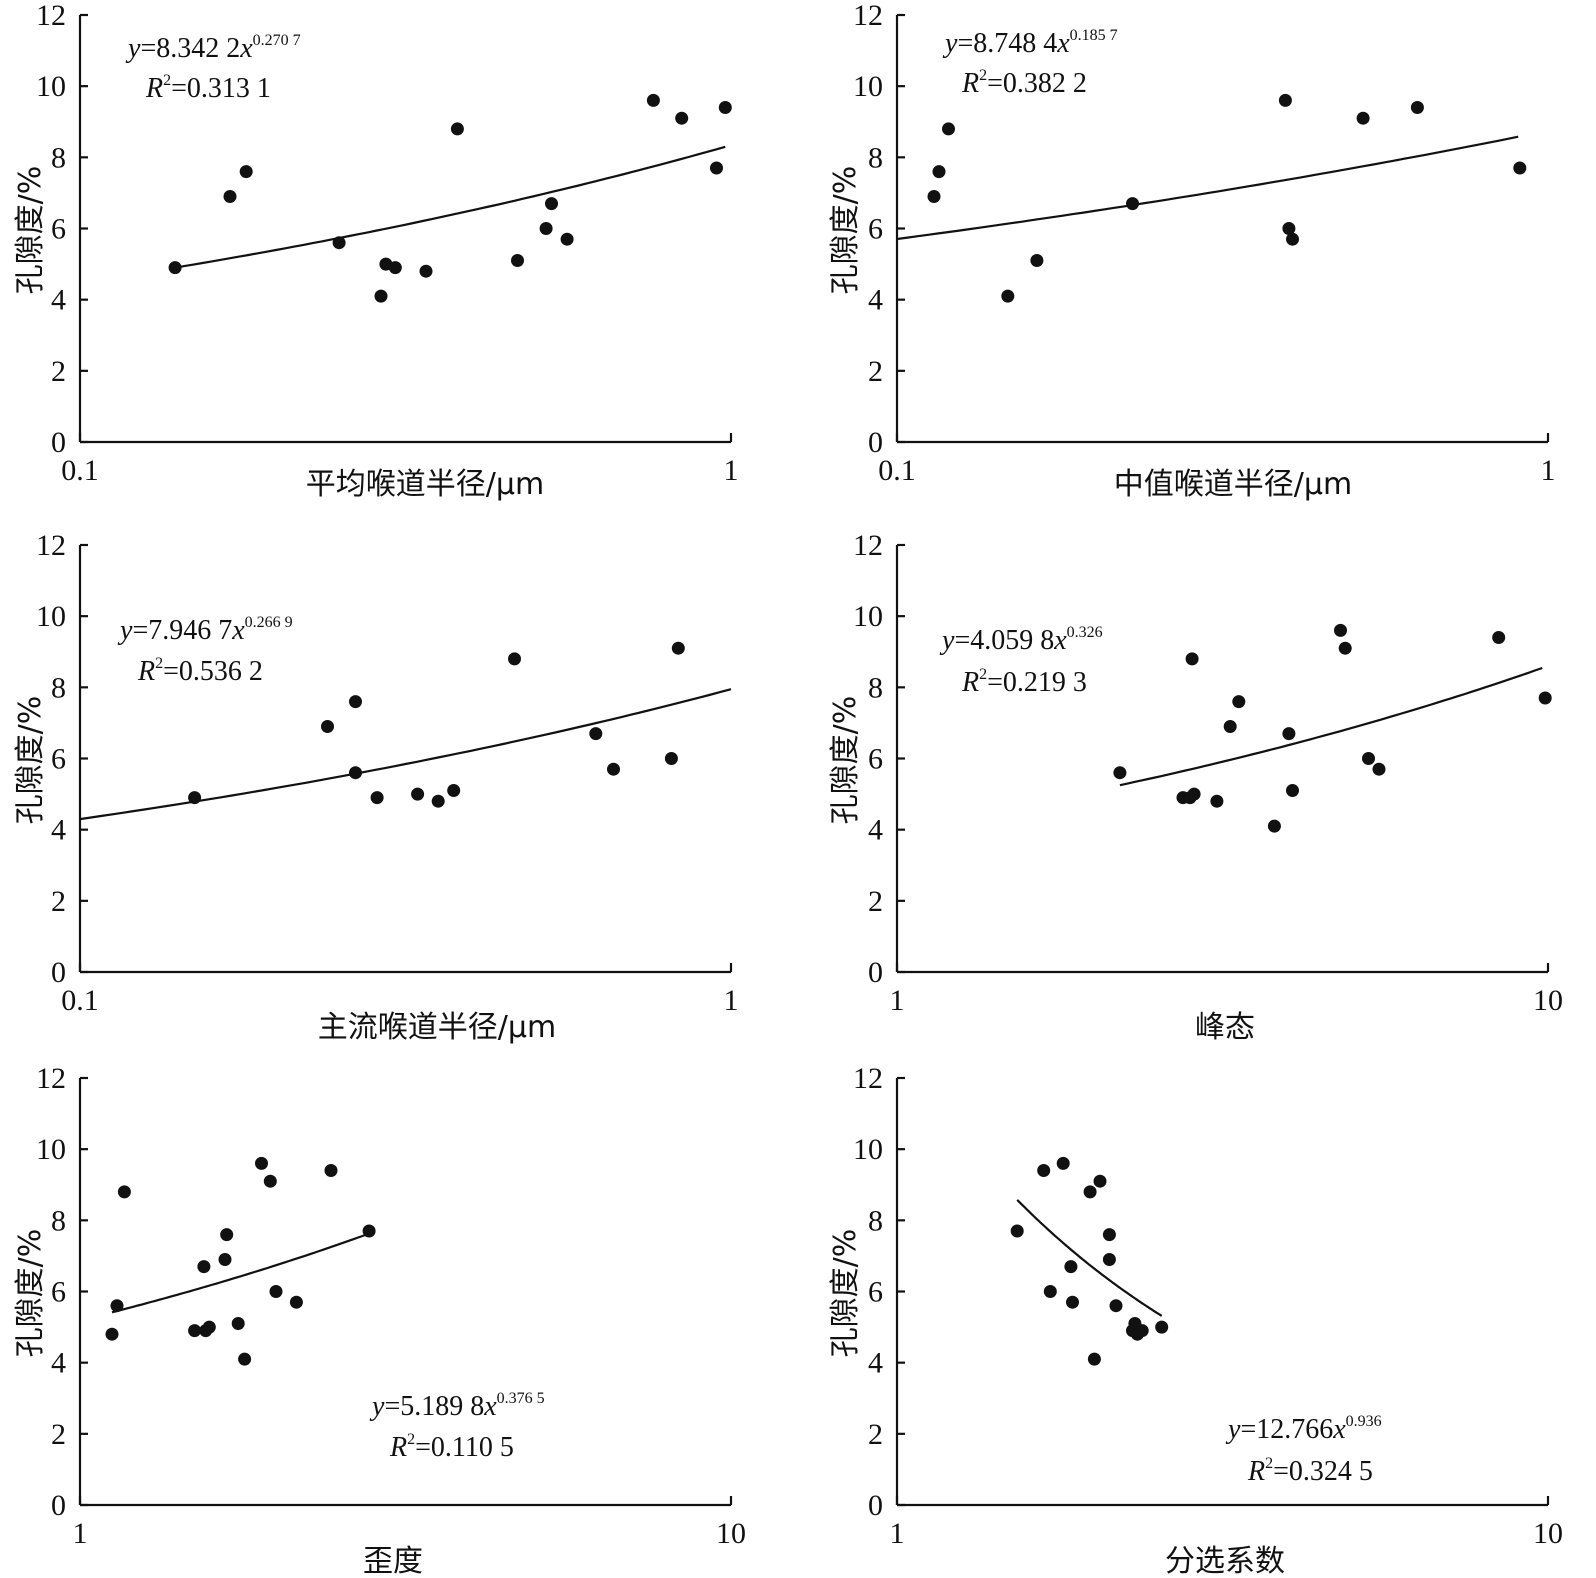 The width and height of the screenshot is (1596, 1578). Describe the element at coordinates (1085, 632) in the screenshot. I see `fit-equation-exponent: 0.326` at that location.